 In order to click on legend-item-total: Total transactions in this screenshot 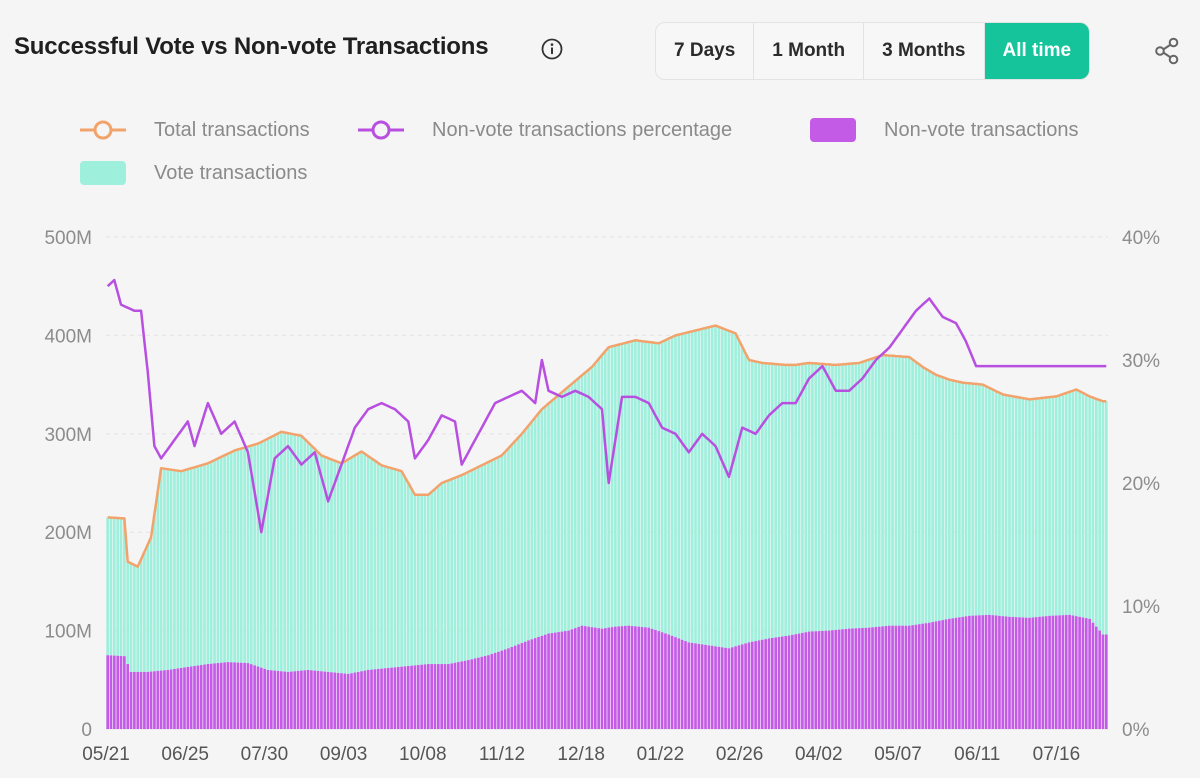, I will do `click(195, 130)`.